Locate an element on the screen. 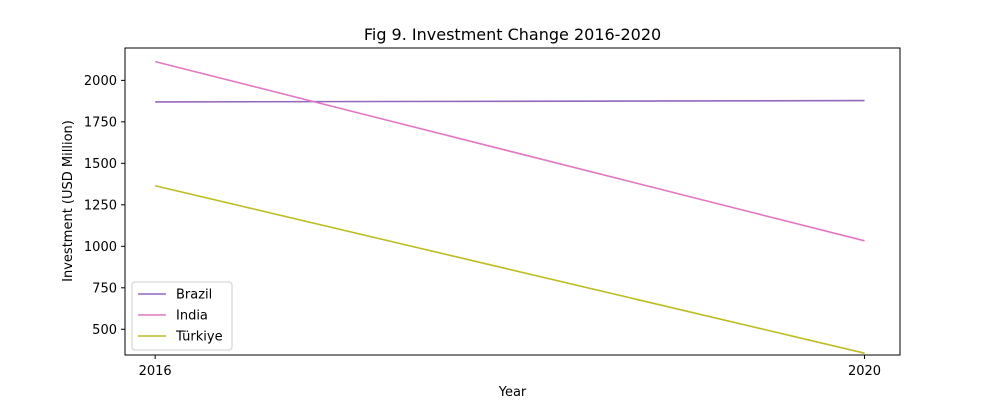  legend-box is located at coordinates (182, 316).